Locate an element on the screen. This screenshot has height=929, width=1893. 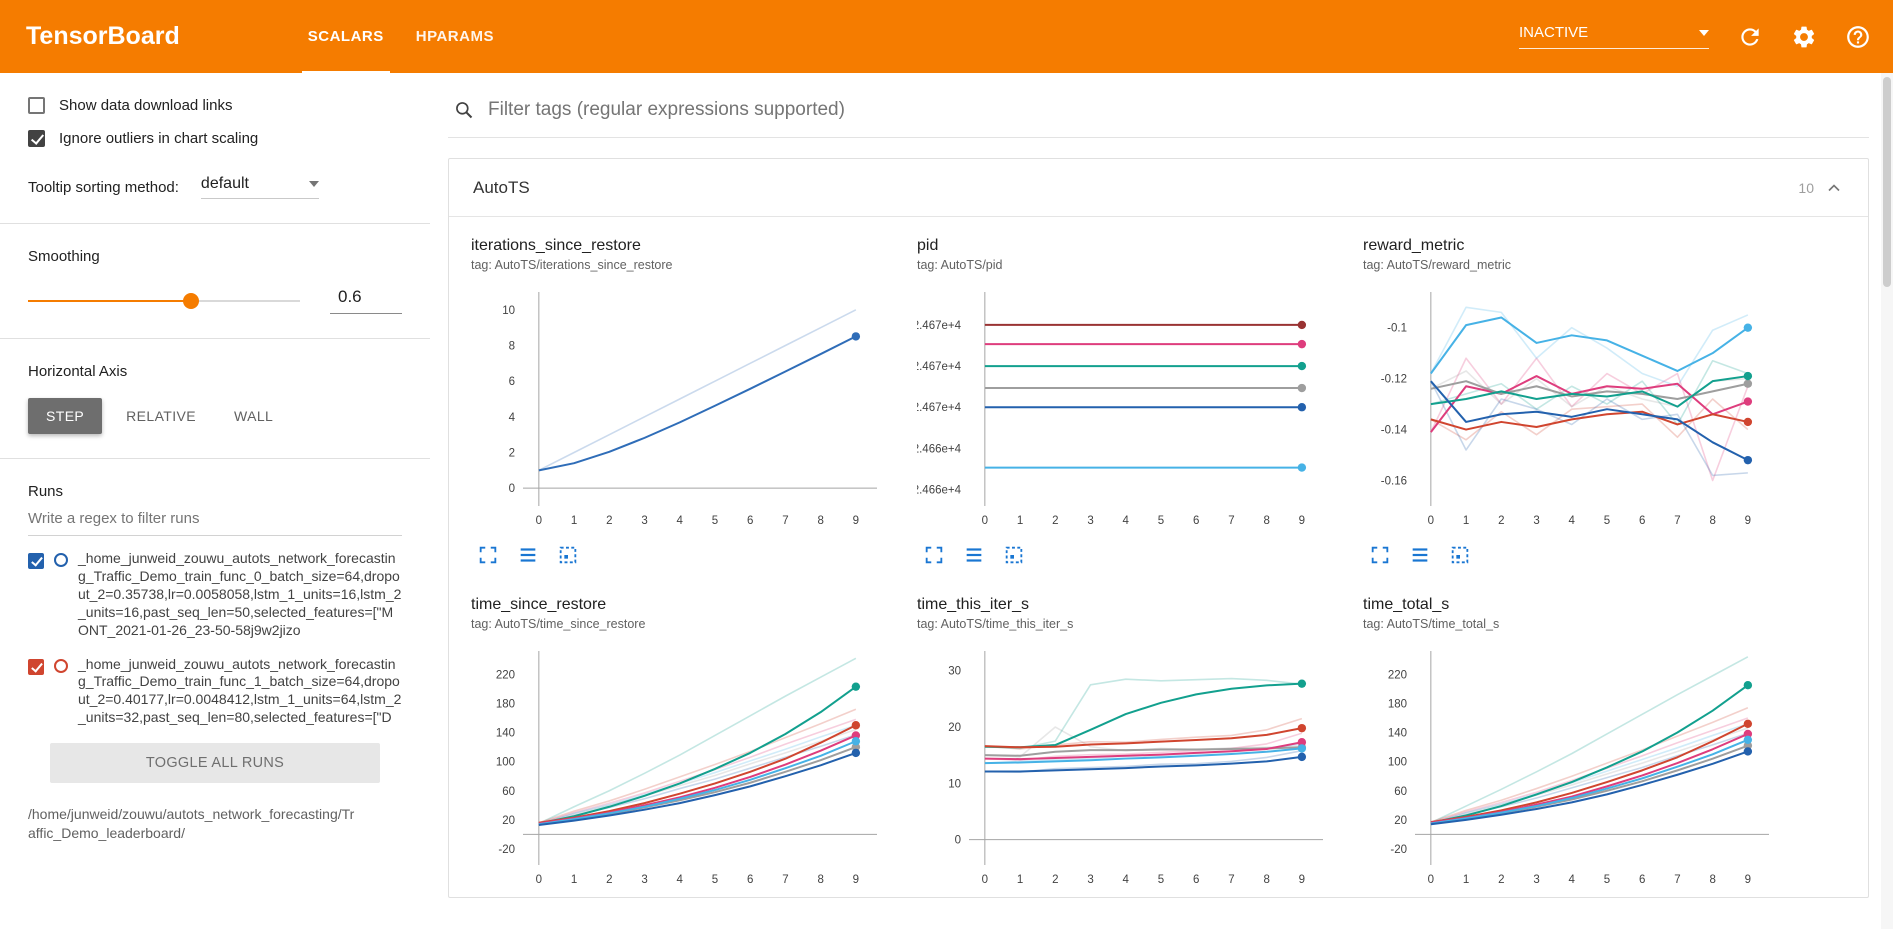
show-download-links-checkbox is located at coordinates (36, 105).